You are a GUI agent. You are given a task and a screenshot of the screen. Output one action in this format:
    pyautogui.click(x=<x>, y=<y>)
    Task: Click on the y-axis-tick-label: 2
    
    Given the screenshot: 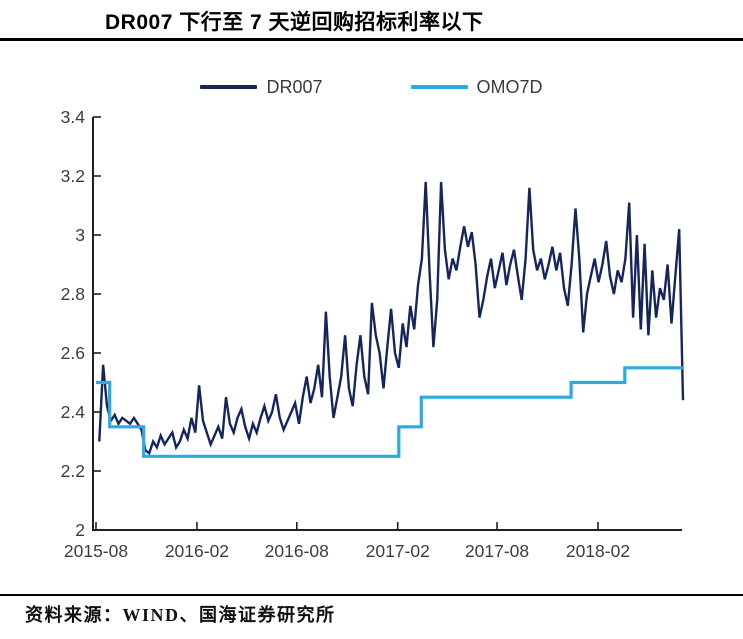 What is the action you would take?
    pyautogui.click(x=80, y=530)
    